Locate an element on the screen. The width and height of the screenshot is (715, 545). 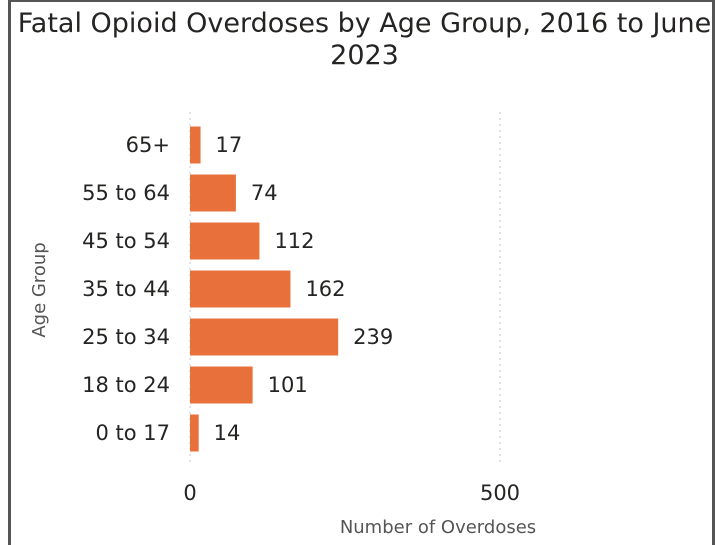
data-label: 162 is located at coordinates (325, 289).